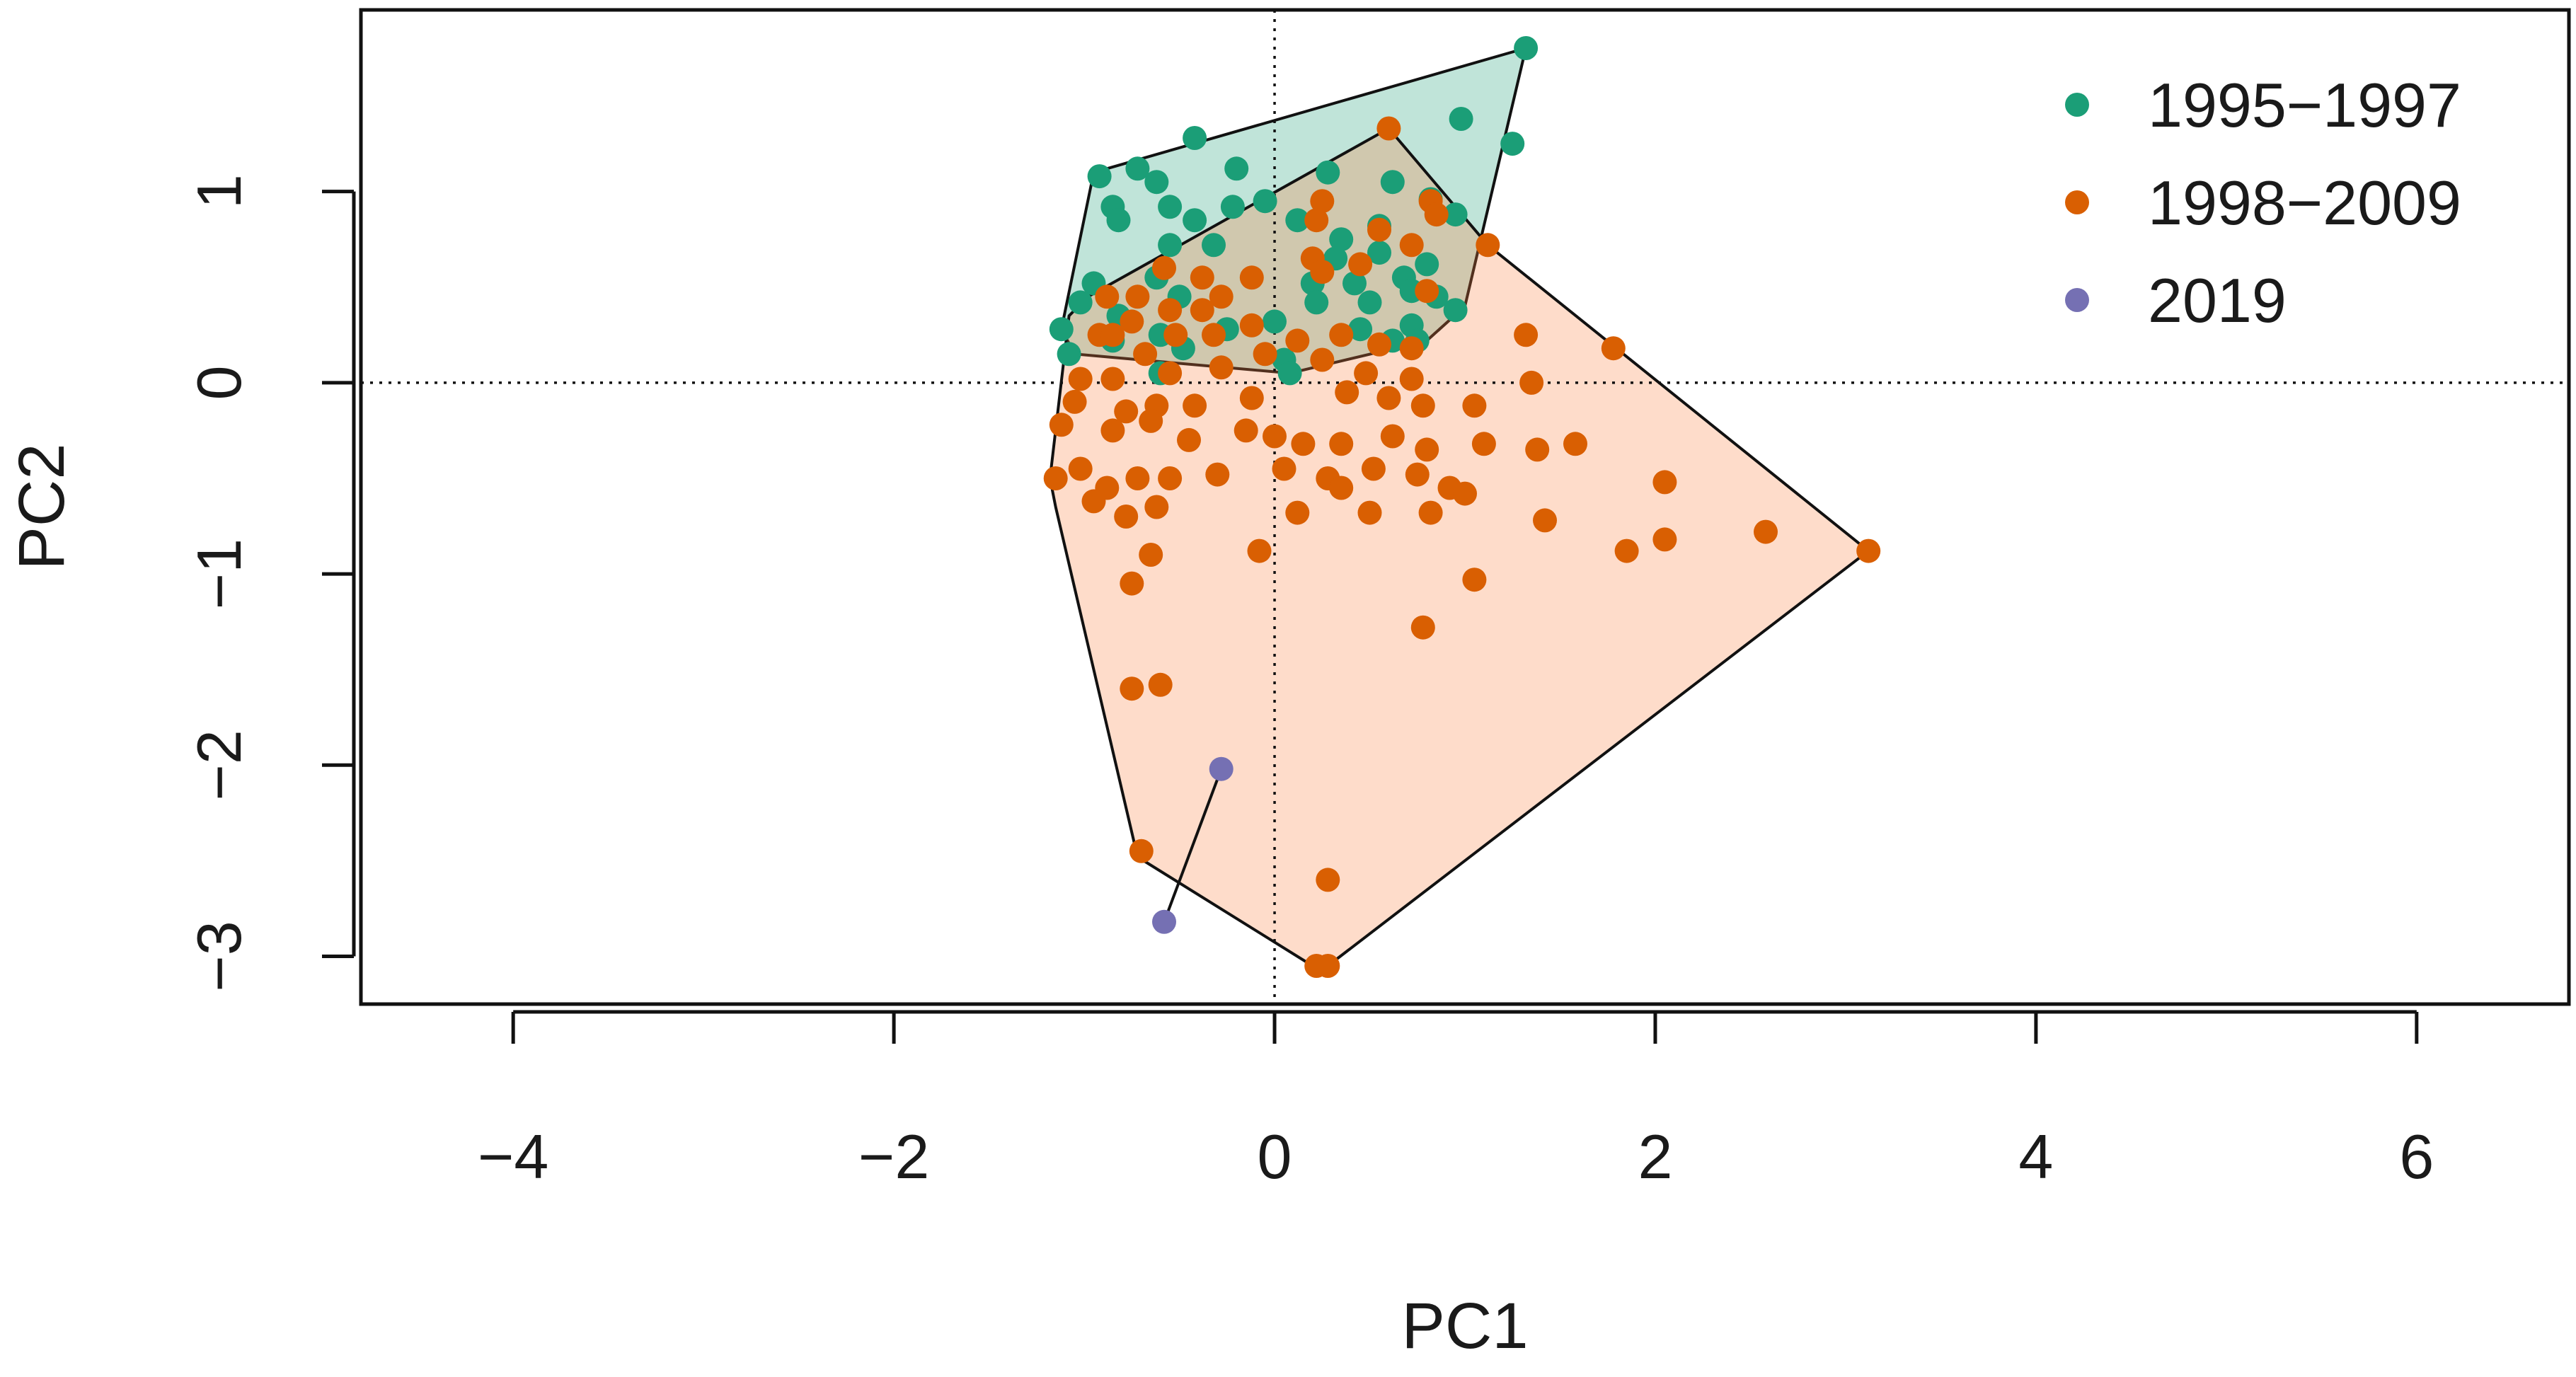 Image resolution: width=2576 pixels, height=1377 pixels. Describe the element at coordinates (2035, 1157) in the screenshot. I see `x-tick-label: 4` at that location.